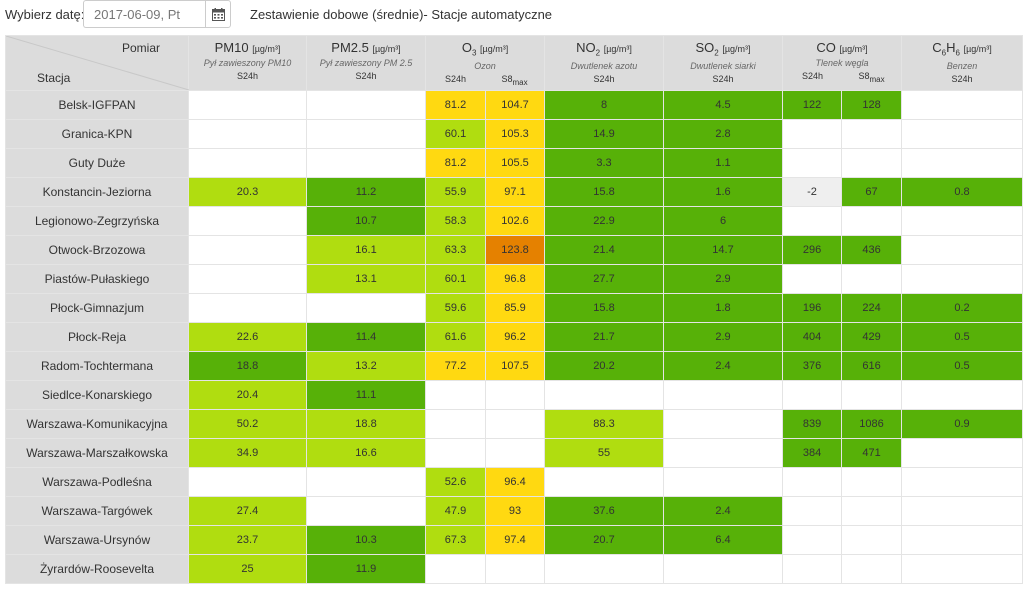 This screenshot has width=1023, height=590. Describe the element at coordinates (812, 192) in the screenshot. I see `measurement-cell: -2` at that location.